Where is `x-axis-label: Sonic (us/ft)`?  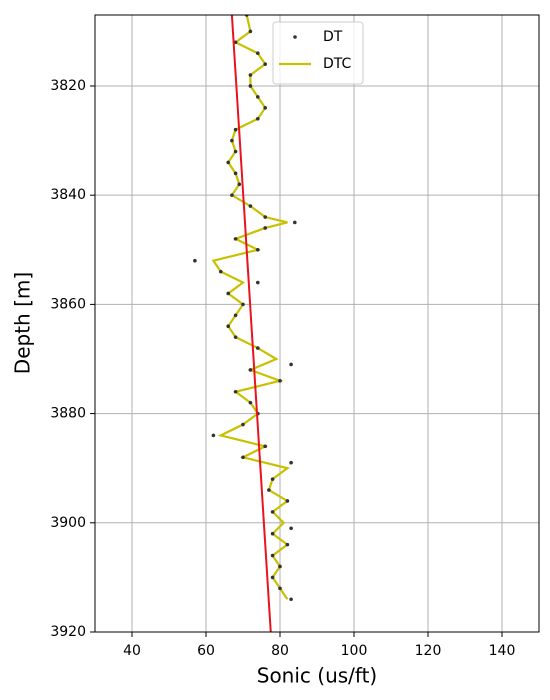
x-axis-label: Sonic (us/ft) is located at coordinates (317, 676).